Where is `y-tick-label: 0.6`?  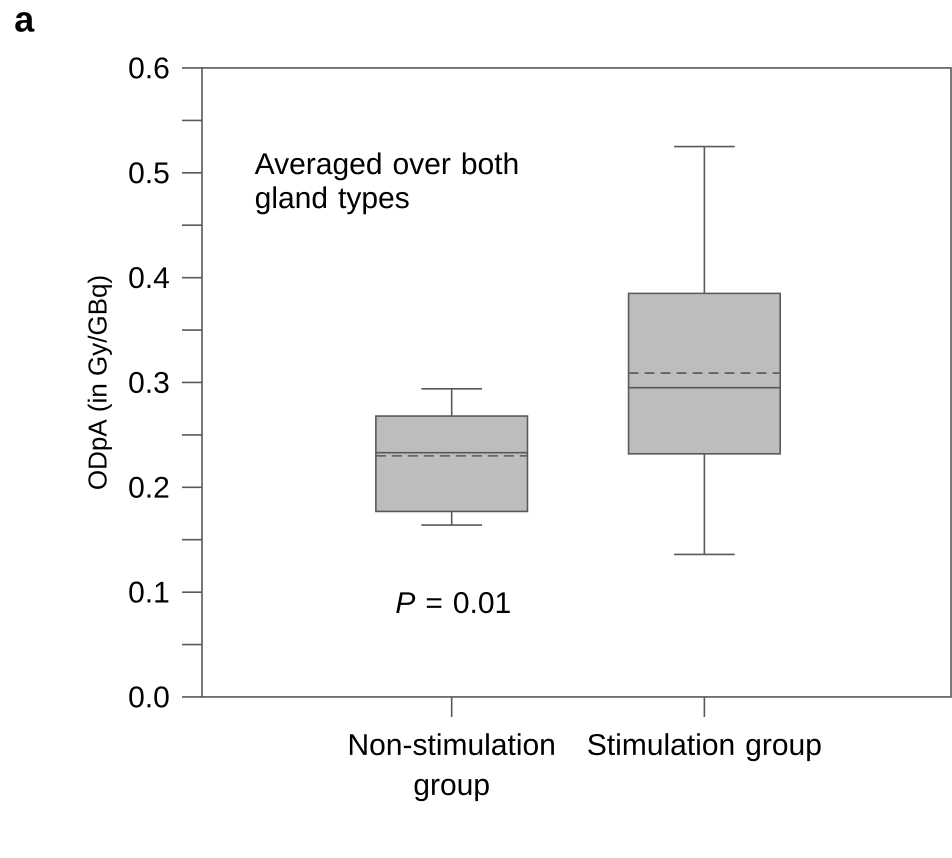
y-tick-label: 0.6 is located at coordinates (148, 68).